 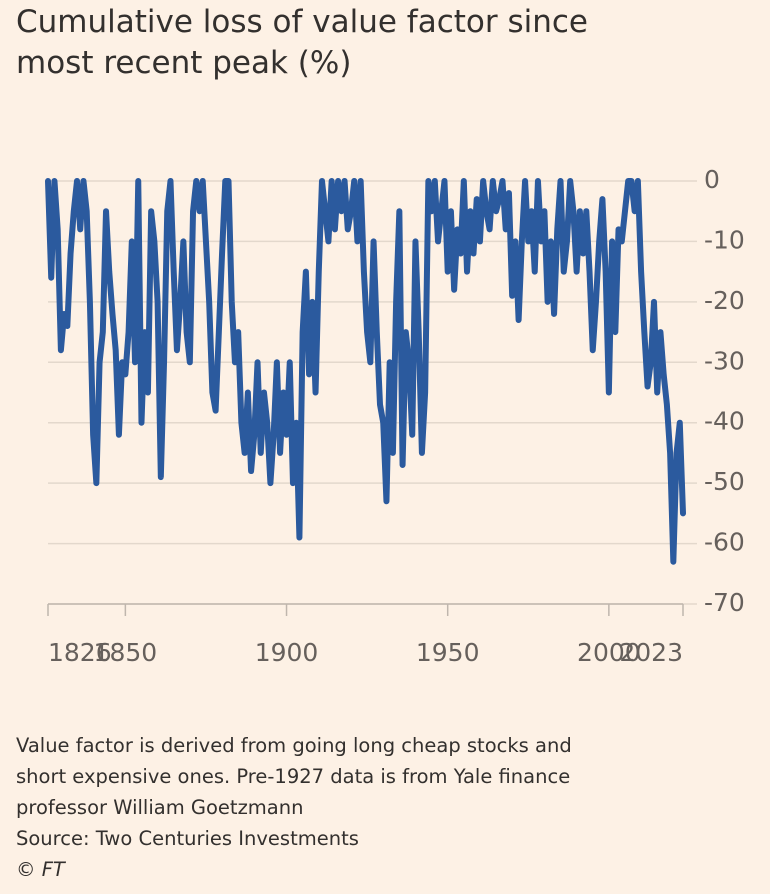 I want to click on source: Source: Two Centuries Investments, so click(x=187, y=838).